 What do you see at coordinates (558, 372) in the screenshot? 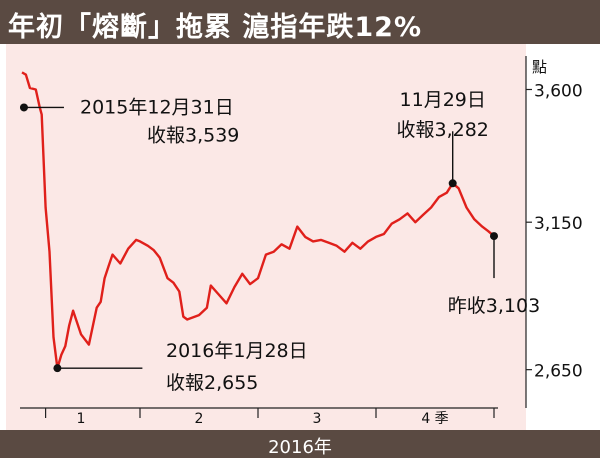
I see `y-tick-label: 2,650` at bounding box center [558, 372].